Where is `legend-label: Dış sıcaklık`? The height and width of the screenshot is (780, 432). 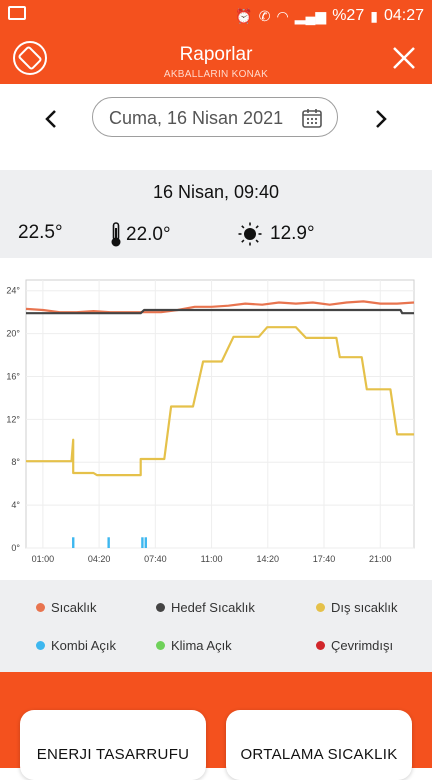 legend-label: Dış sıcaklık is located at coordinates (364, 607).